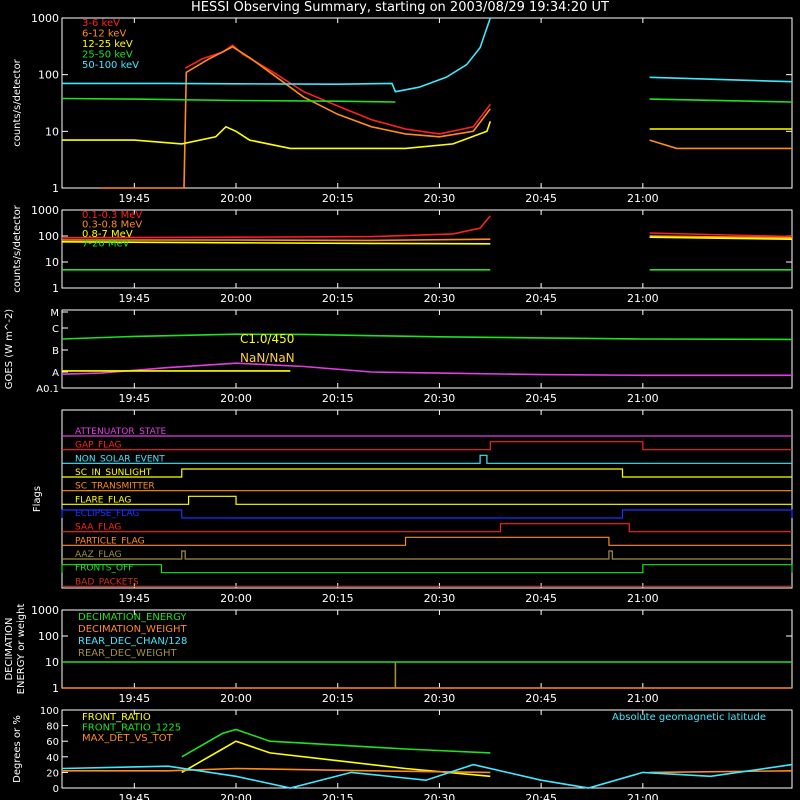  I want to click on panel1-legend-entry: 12-25 keV, so click(107, 44).